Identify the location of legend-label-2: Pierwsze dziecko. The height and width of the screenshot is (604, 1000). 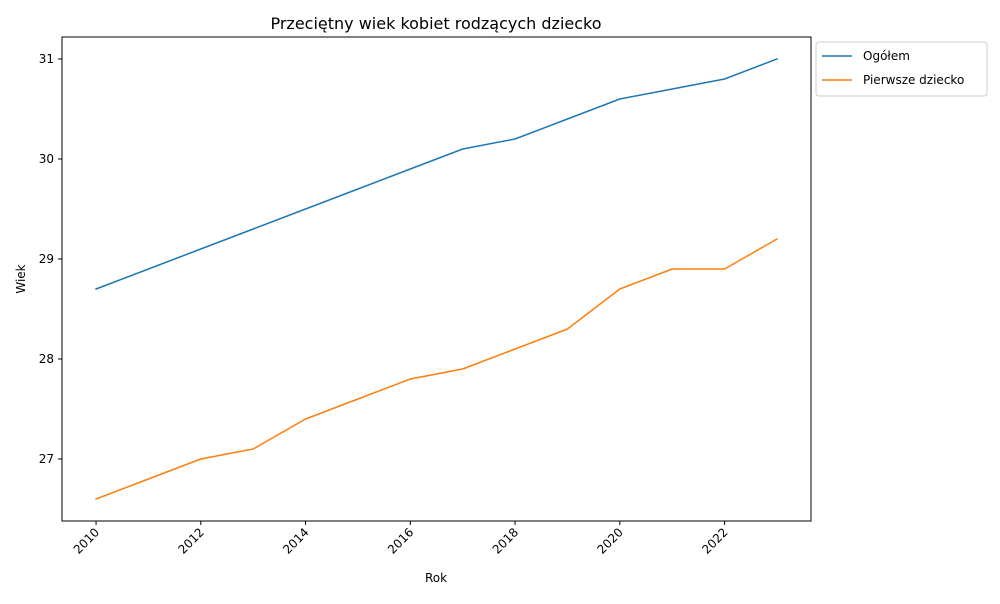
(913, 80).